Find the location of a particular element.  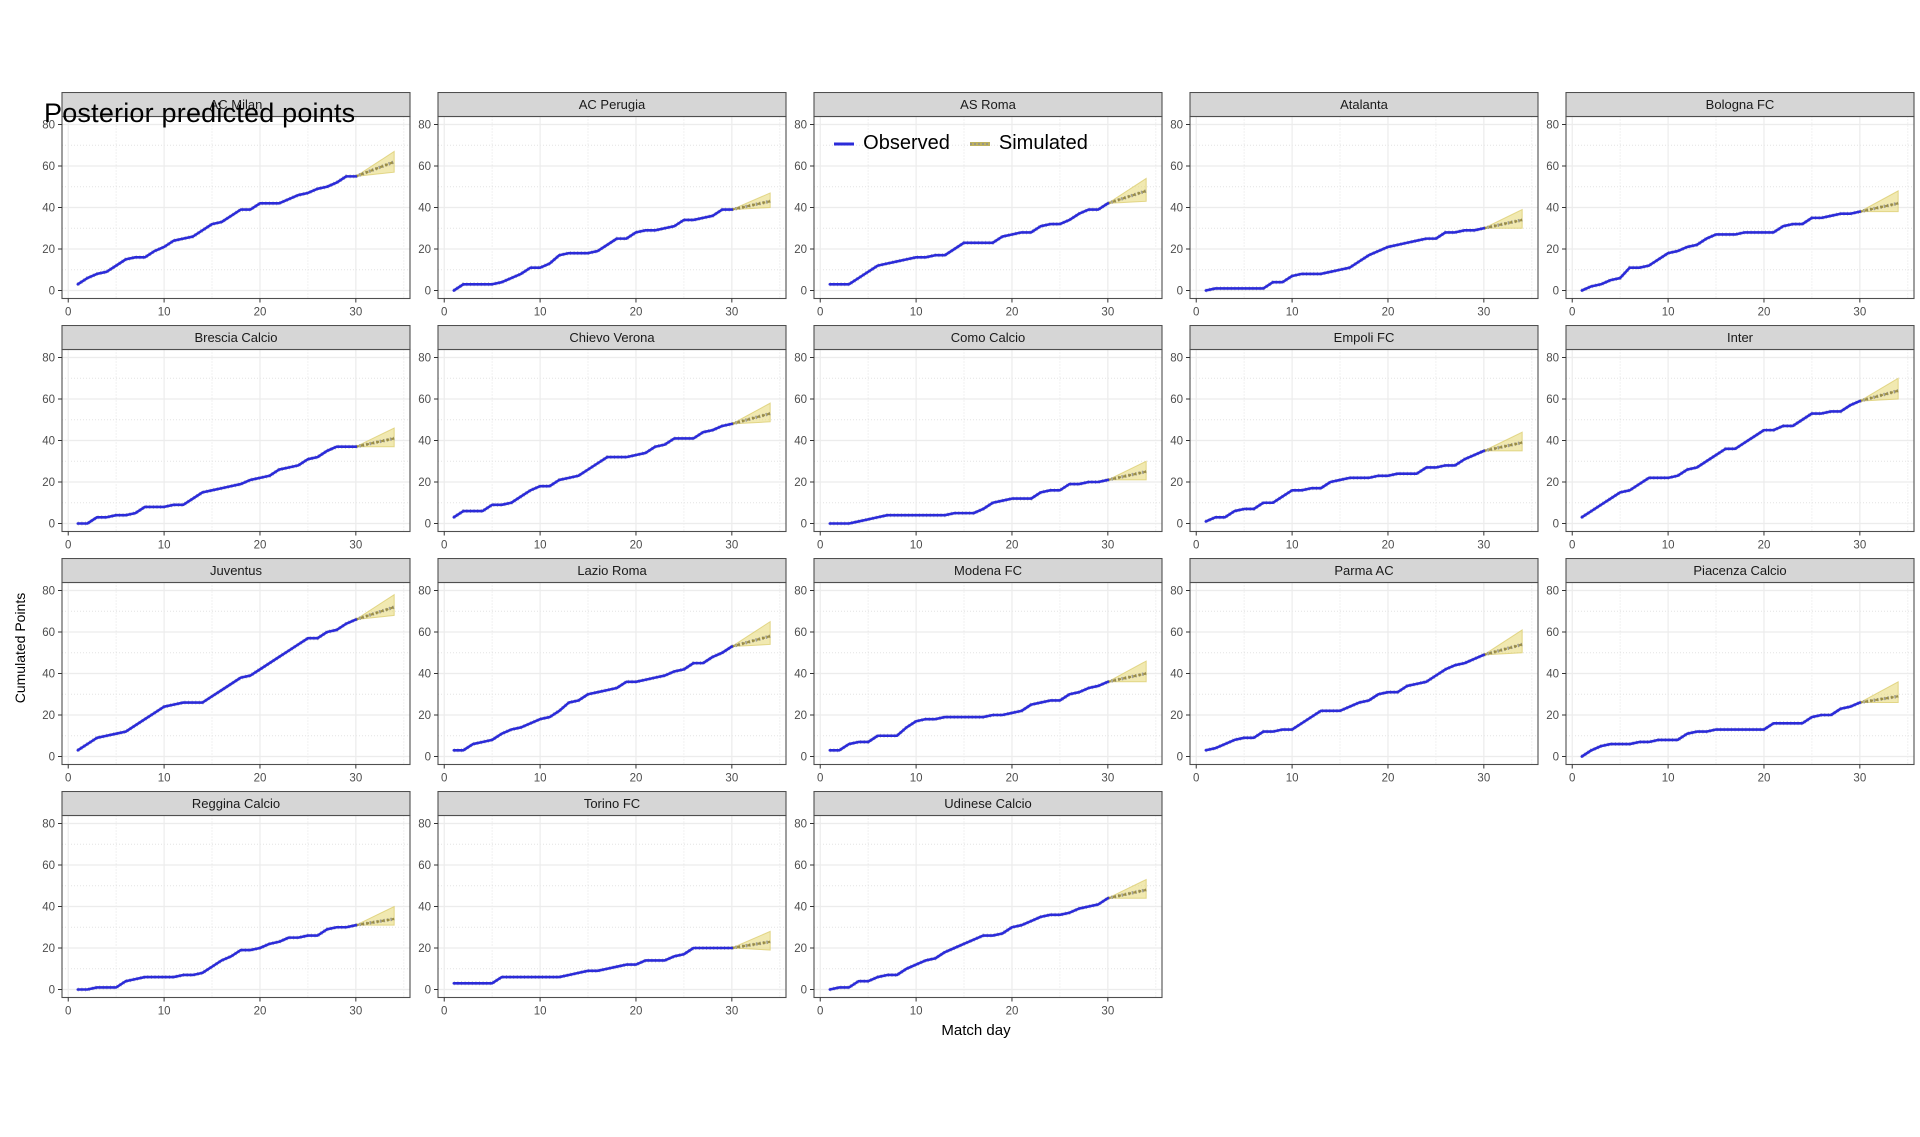

facet-chart-inter: Inter 0 20 40 60 80 0 10 20 30 is located at coordinates (1730, 438).